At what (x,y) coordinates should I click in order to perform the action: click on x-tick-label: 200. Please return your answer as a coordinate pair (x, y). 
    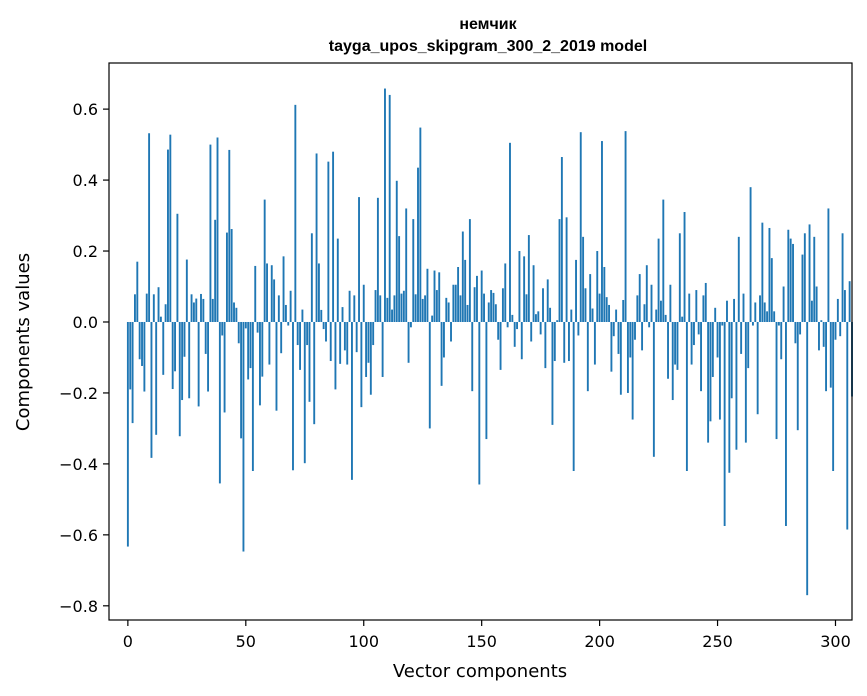
    Looking at the image, I should click on (599, 641).